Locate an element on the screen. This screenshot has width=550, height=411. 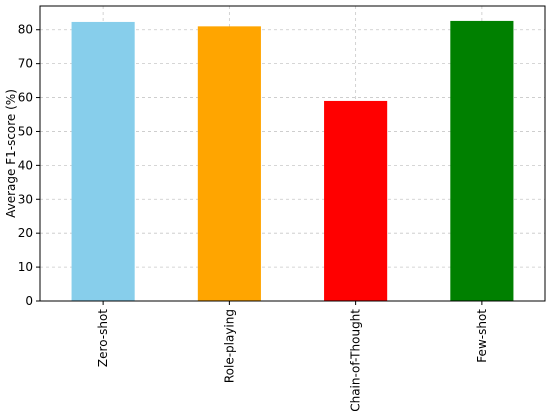
y-tick-label: 40 is located at coordinates (25, 165).